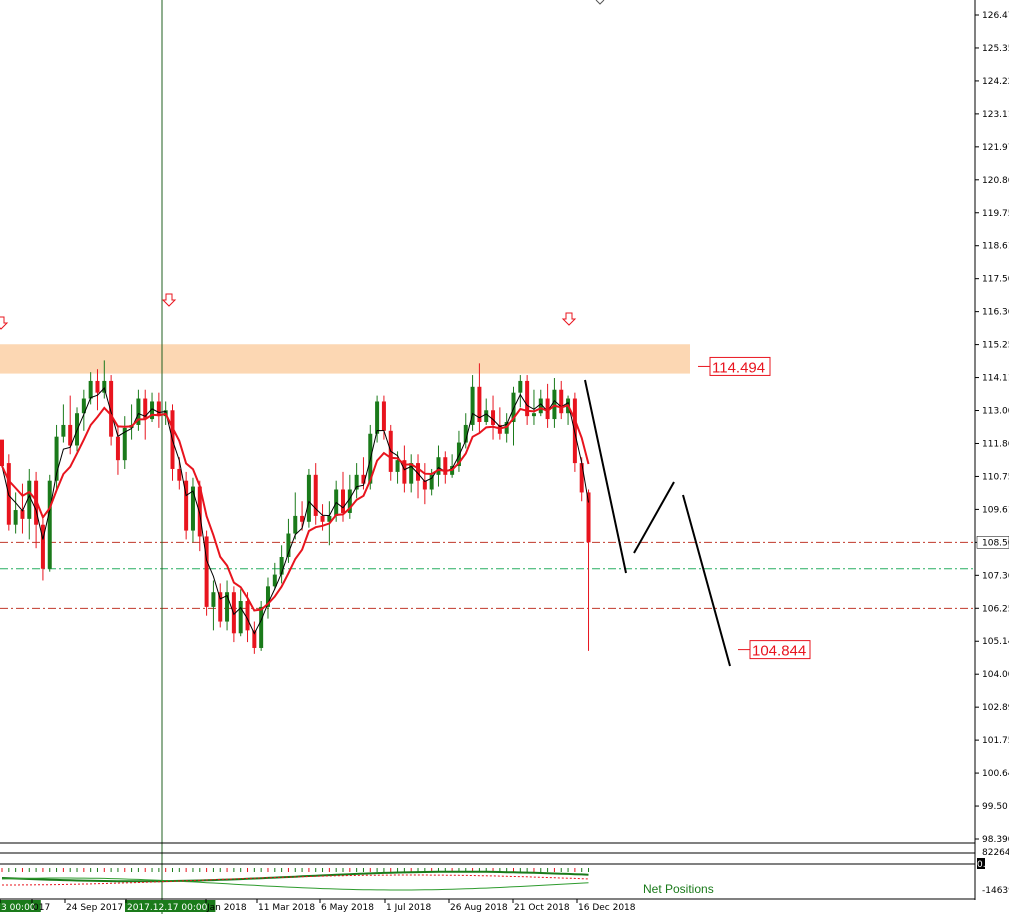 This screenshot has width=1009, height=914. Describe the element at coordinates (995, 642) in the screenshot. I see `price-tick-label-19: 105.14` at that location.